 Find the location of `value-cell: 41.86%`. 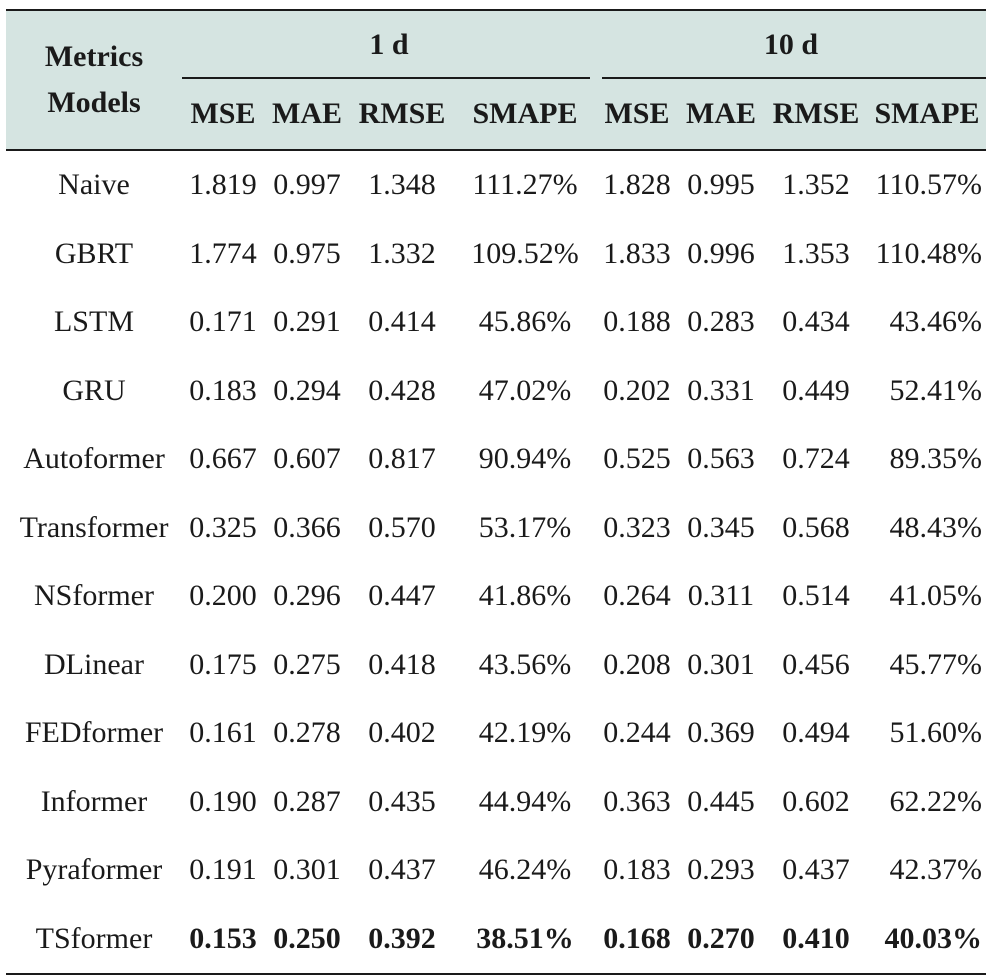

value-cell: 41.86% is located at coordinates (525, 596).